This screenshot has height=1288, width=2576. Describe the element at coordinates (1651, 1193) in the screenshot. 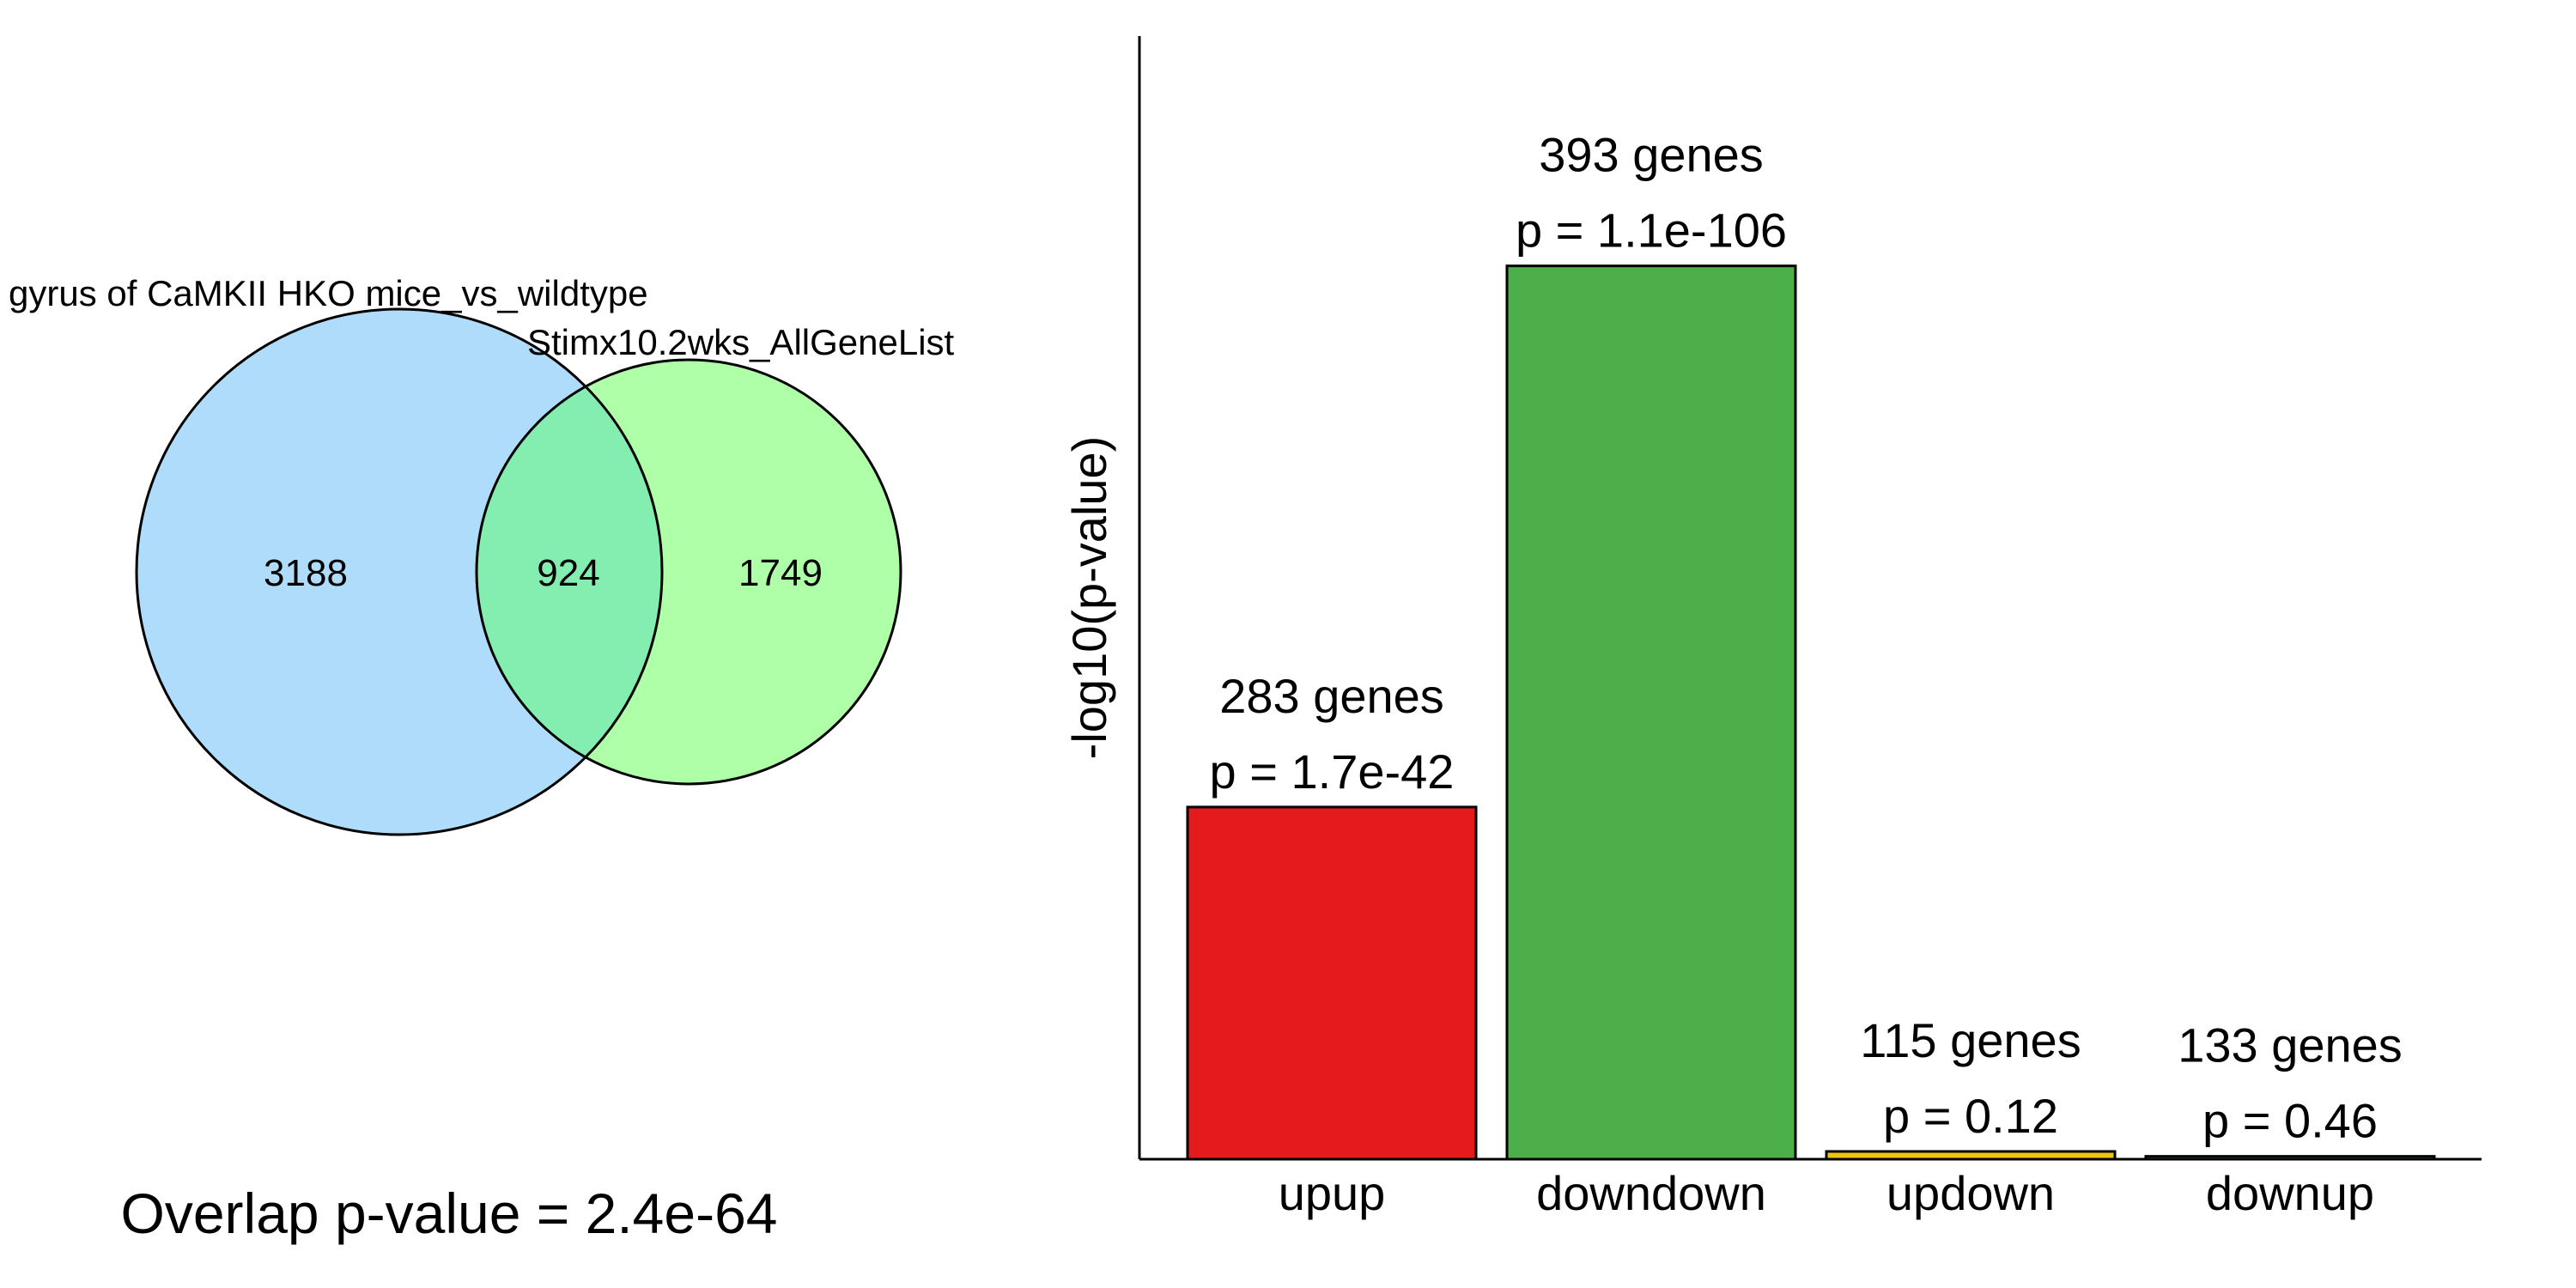

I see `x-tick-label-downdown: downdown` at that location.